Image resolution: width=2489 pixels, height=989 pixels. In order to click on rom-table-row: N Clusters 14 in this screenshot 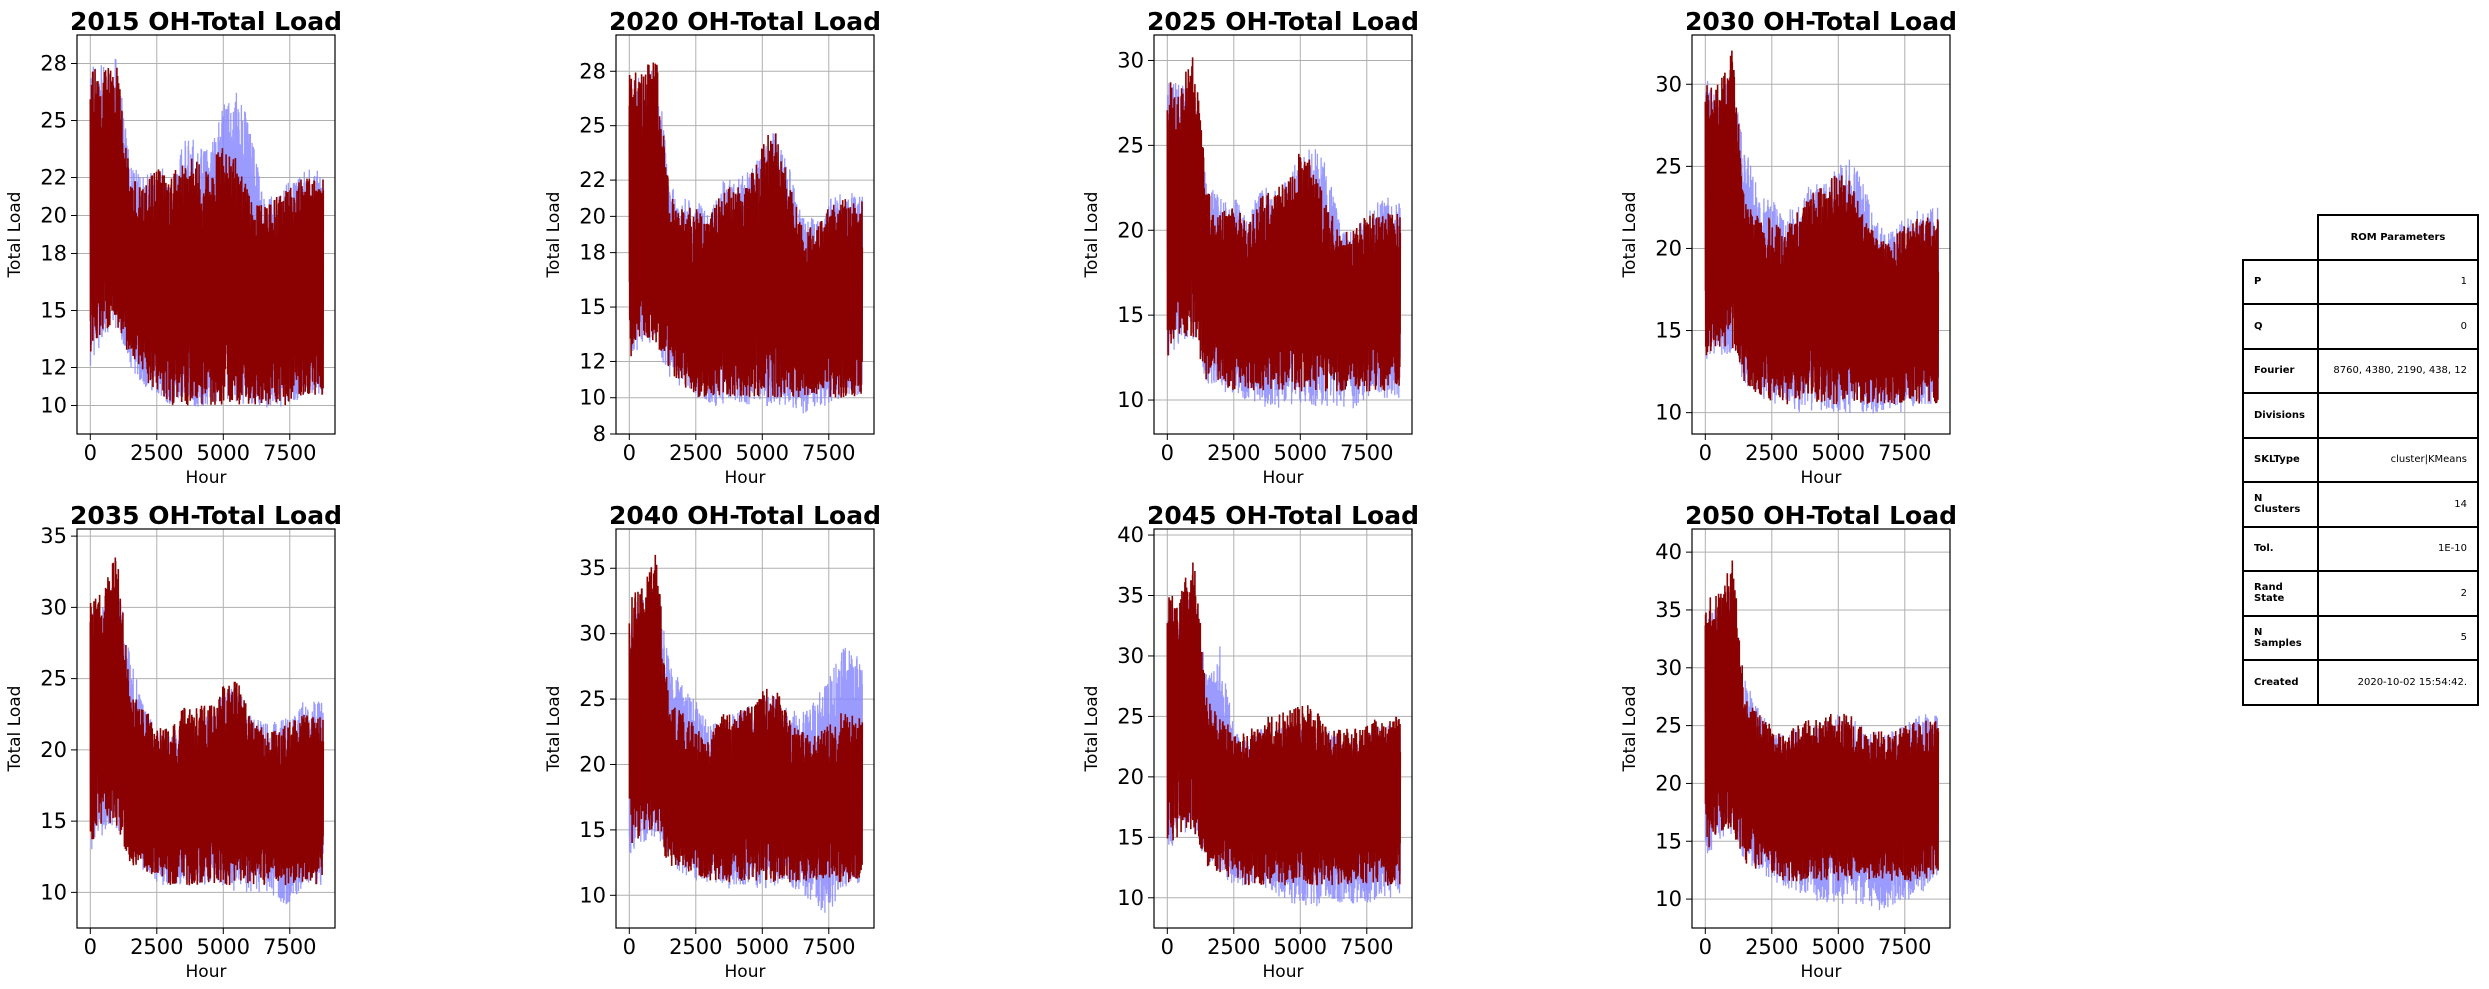, I will do `click(2360, 504)`.